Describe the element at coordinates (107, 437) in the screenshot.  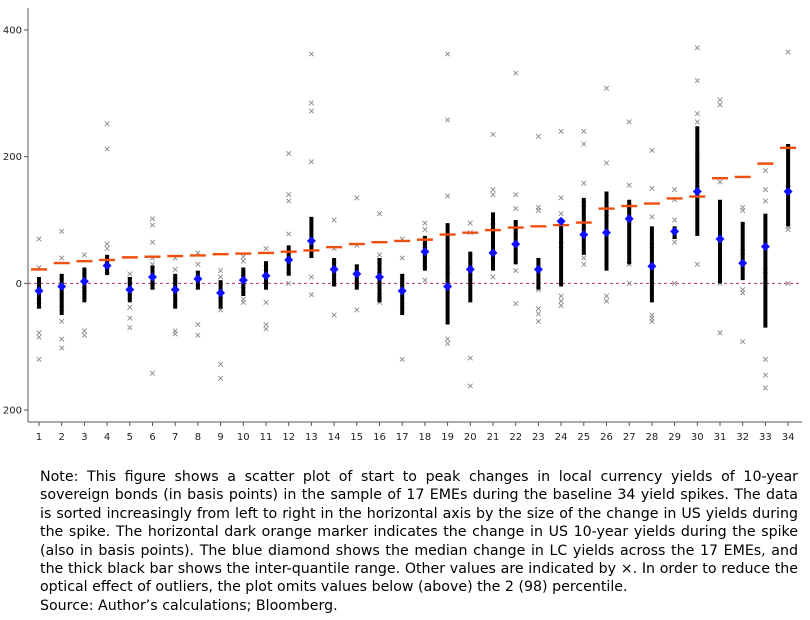
I see `x-tick-label: 4` at that location.